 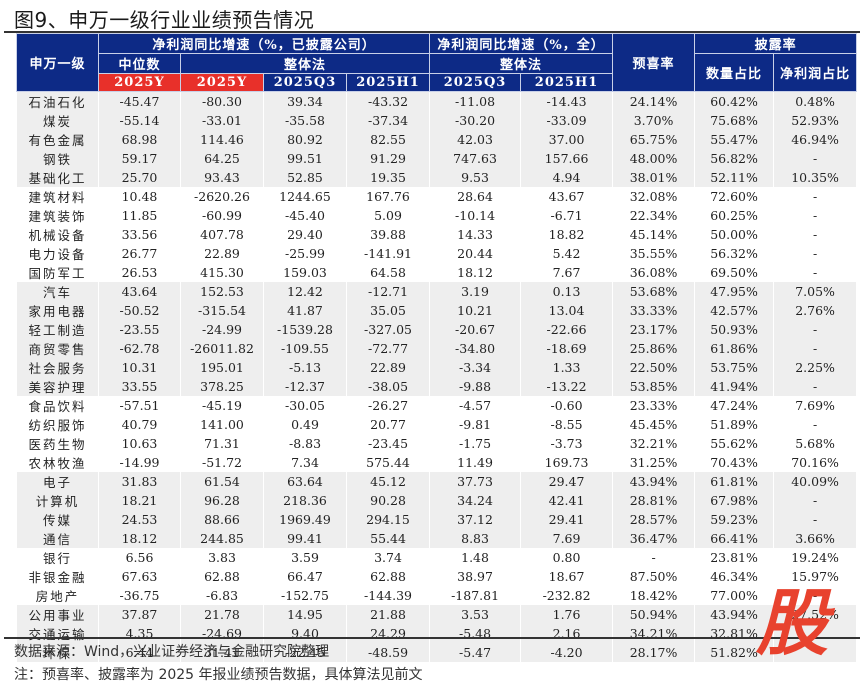 What do you see at coordinates (654, 576) in the screenshot?
I see `cell-pre-happy: 87.50%` at bounding box center [654, 576].